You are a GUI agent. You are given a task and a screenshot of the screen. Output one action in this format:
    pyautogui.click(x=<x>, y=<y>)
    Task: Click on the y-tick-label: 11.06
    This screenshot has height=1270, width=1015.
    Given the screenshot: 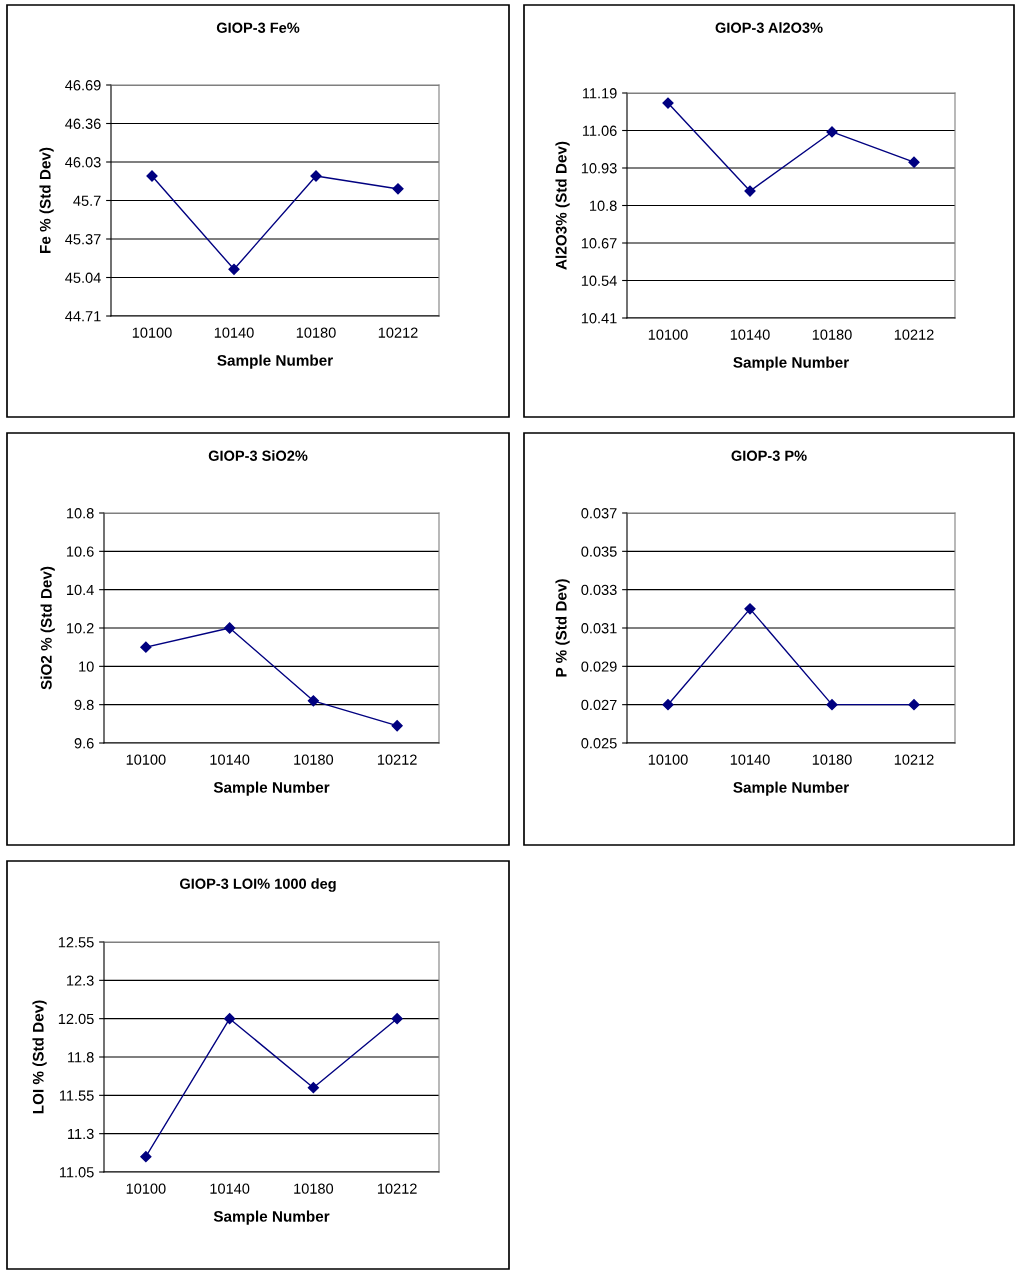 What is the action you would take?
    pyautogui.click(x=599, y=130)
    